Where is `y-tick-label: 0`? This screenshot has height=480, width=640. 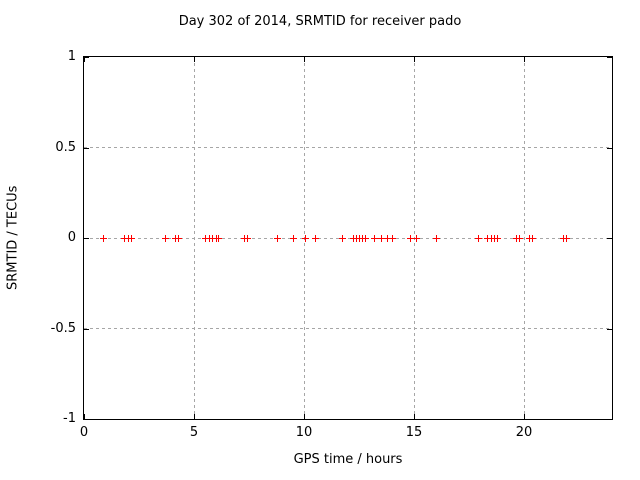 y-tick-label: 0 is located at coordinates (71, 237).